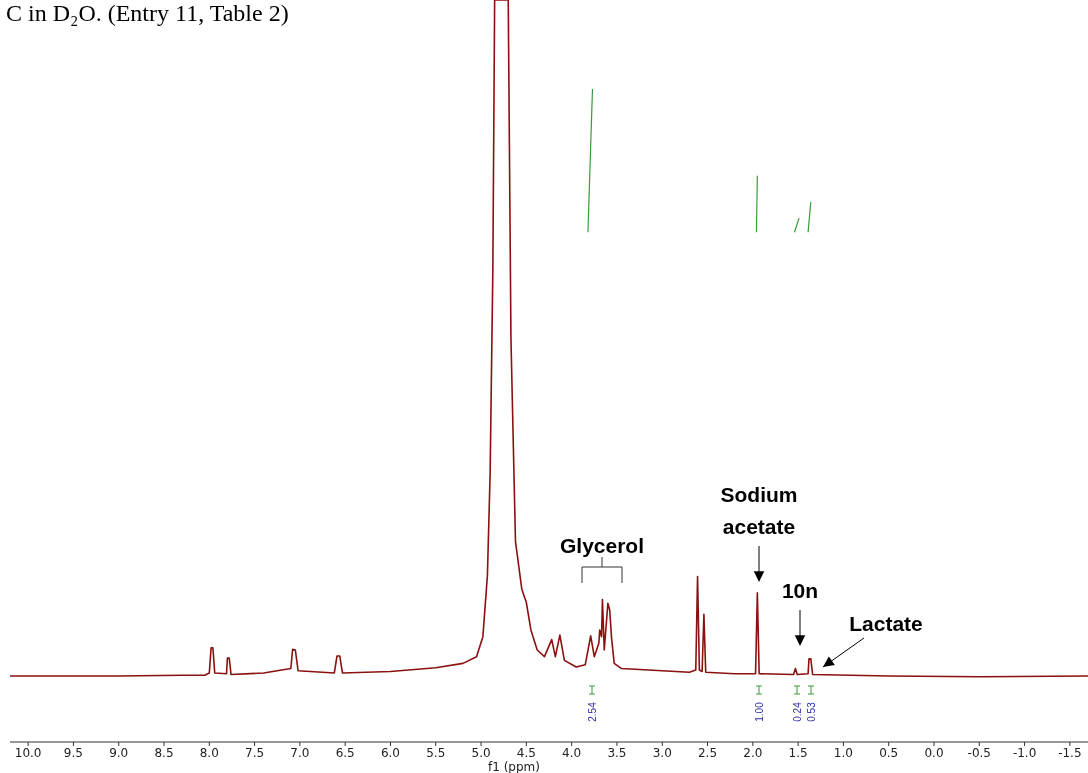 This screenshot has width=1088, height=773. Describe the element at coordinates (436, 752) in the screenshot. I see `x-tick-label: 5.5` at that location.